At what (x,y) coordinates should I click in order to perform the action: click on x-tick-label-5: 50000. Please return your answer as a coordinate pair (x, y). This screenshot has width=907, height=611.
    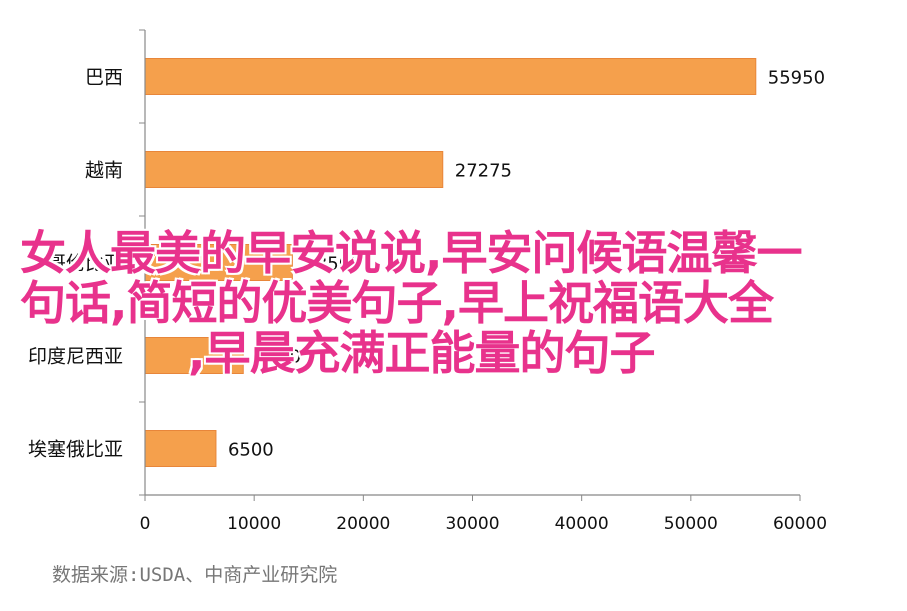
    Looking at the image, I should click on (691, 524).